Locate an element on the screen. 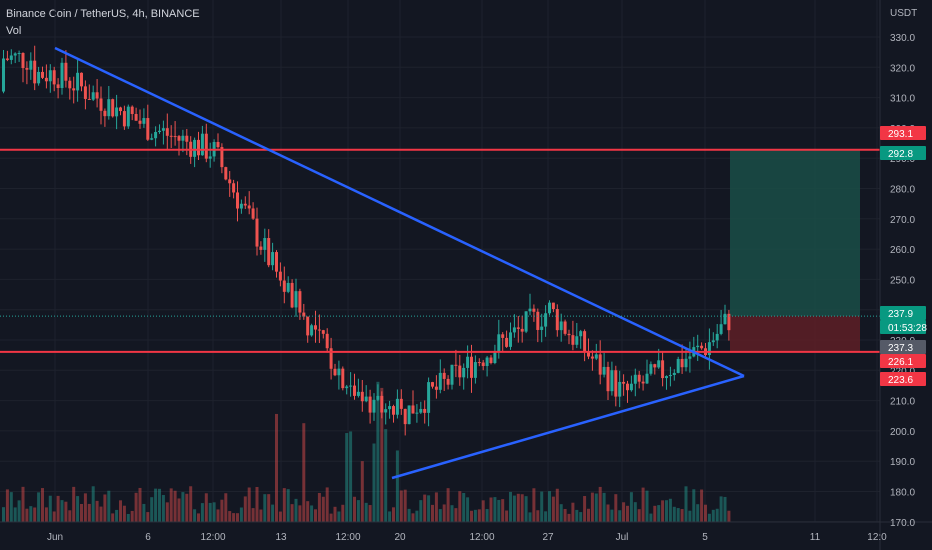  price-tag-label: 292.8 is located at coordinates (900, 154).